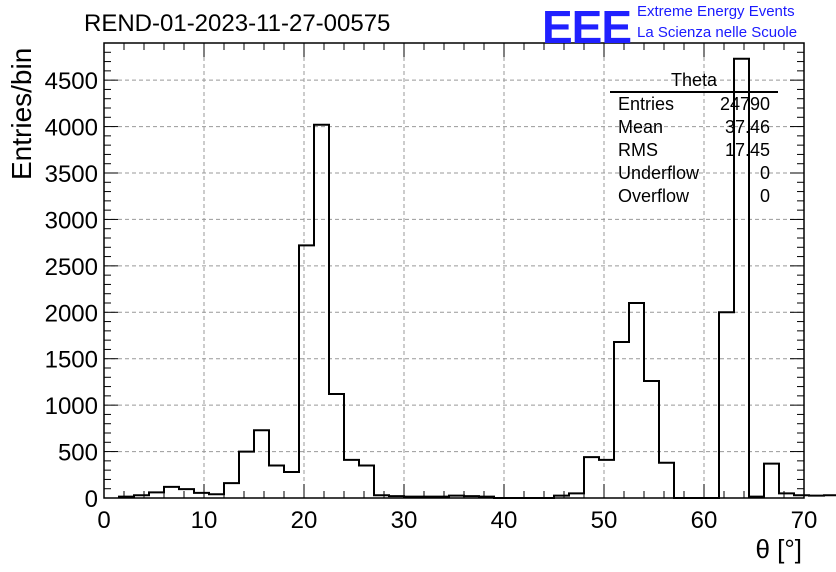 The image size is (836, 572). Describe the element at coordinates (304, 520) in the screenshot. I see `x-tick-label: 20` at that location.